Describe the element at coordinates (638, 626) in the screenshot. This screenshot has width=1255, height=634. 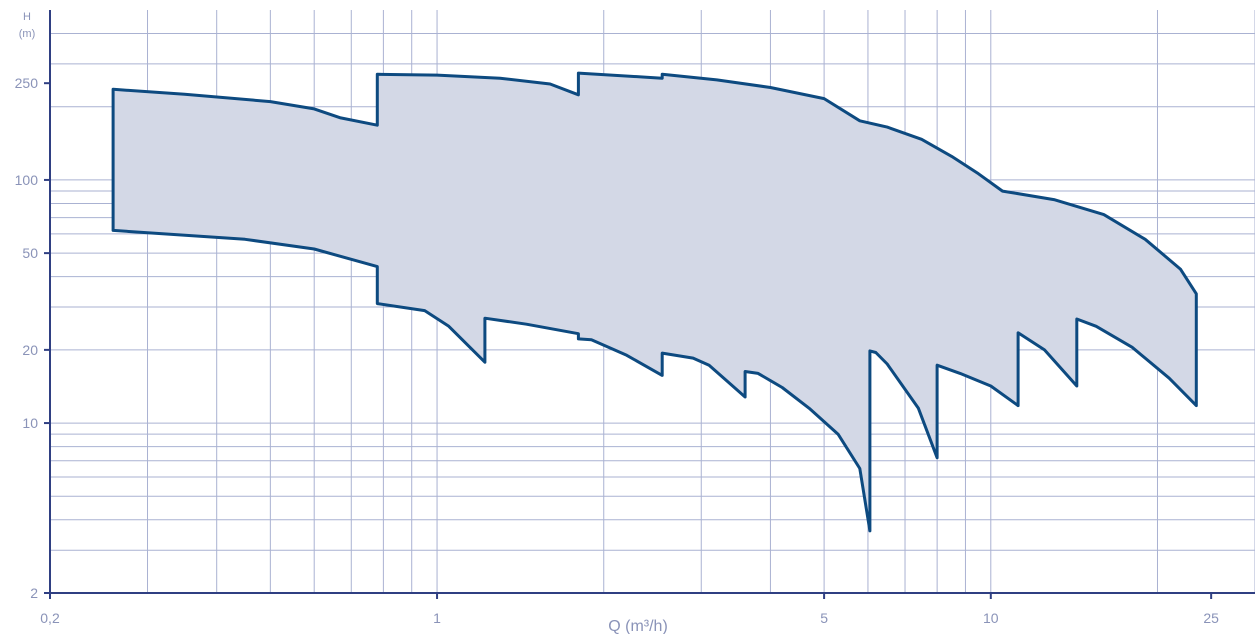
I see `x-axis-label: Q (m³/h)` at that location.